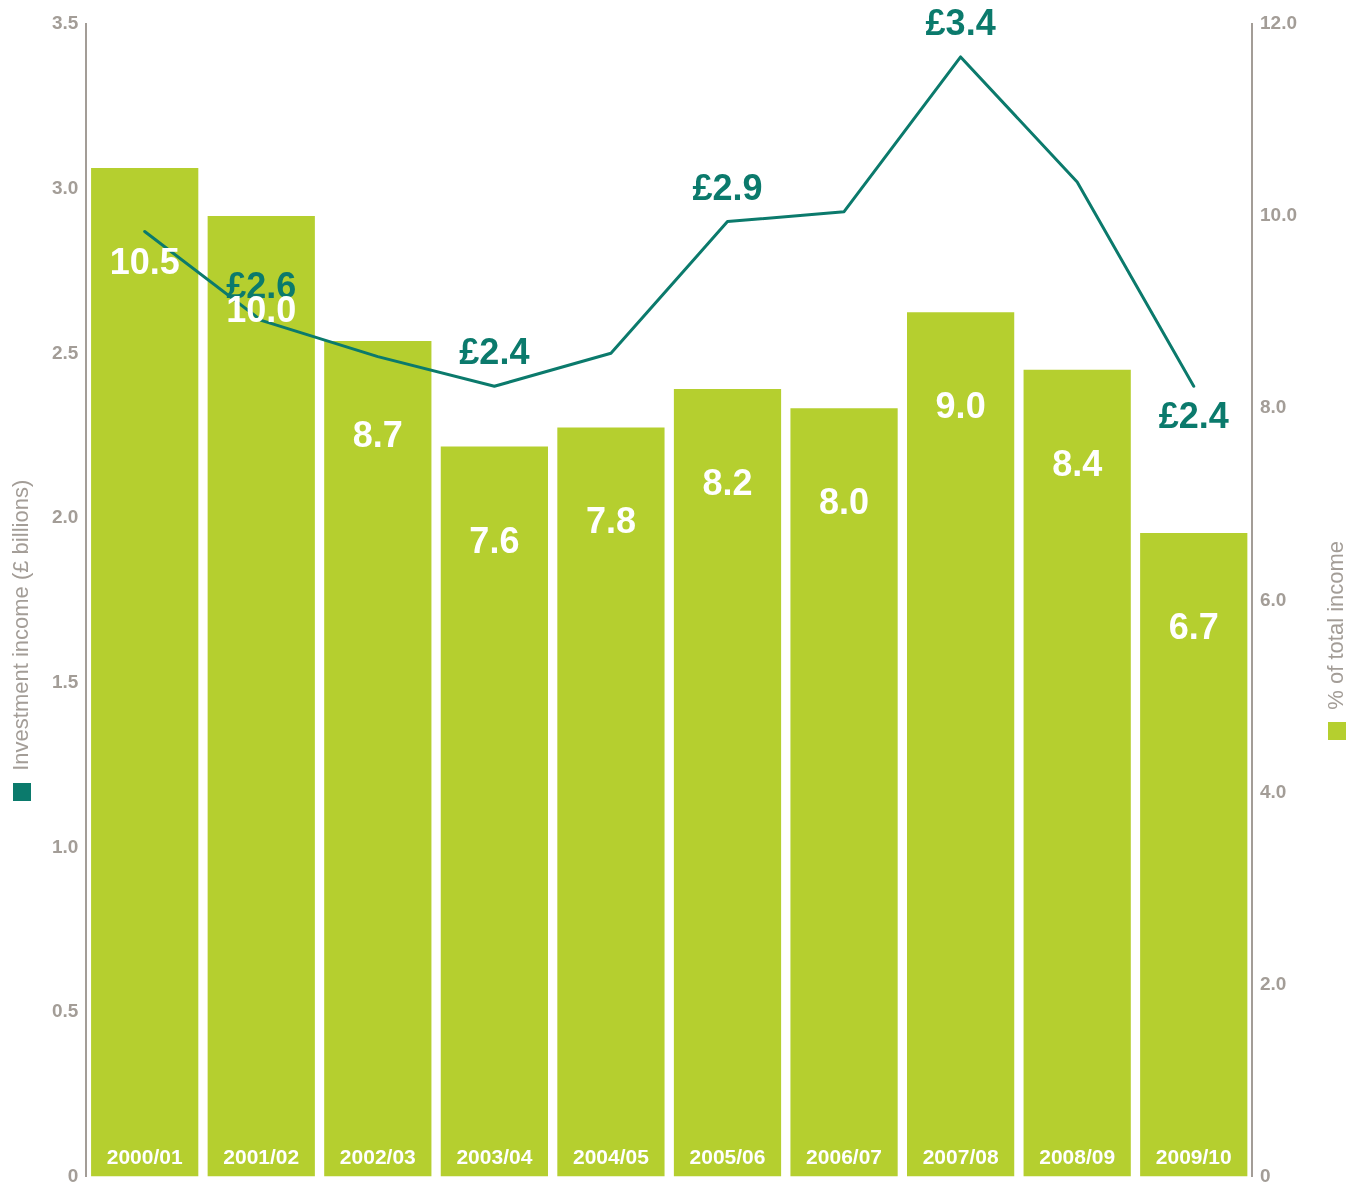  I want to click on x-tick-label: 2000/01, so click(144, 1156).